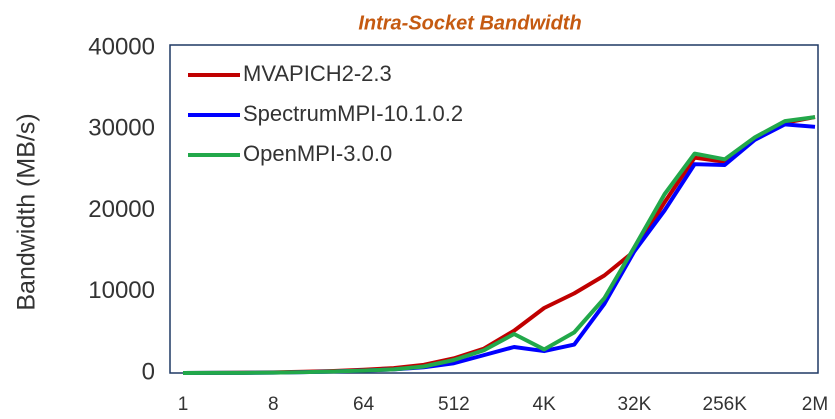  What do you see at coordinates (725, 404) in the screenshot?
I see `x-tick-label: 256K` at bounding box center [725, 404].